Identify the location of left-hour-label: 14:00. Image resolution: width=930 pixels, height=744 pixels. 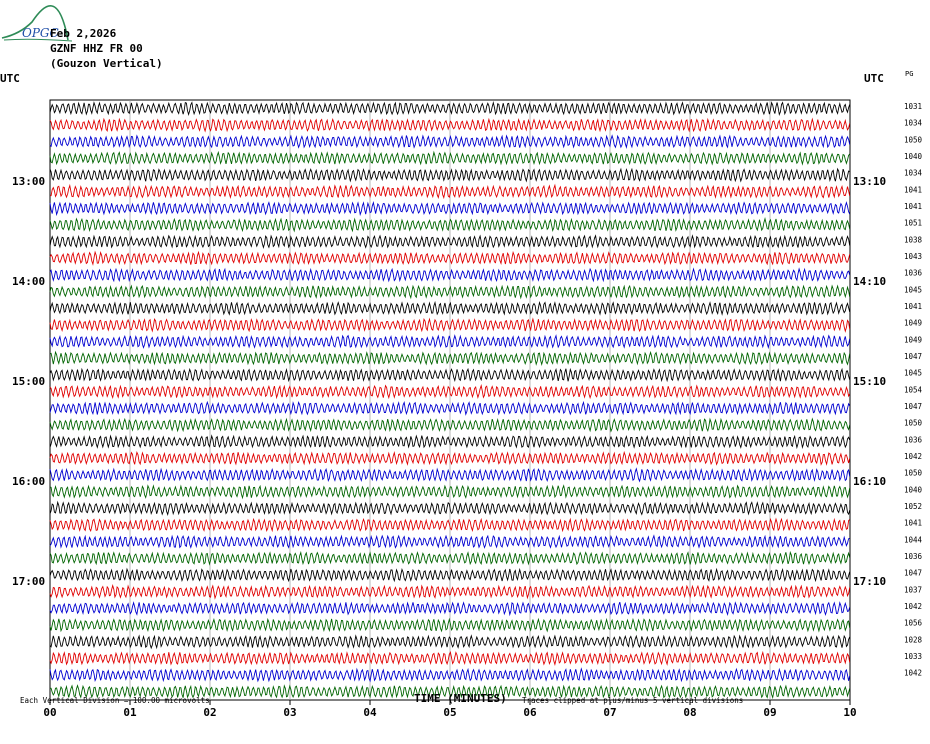
(29, 281).